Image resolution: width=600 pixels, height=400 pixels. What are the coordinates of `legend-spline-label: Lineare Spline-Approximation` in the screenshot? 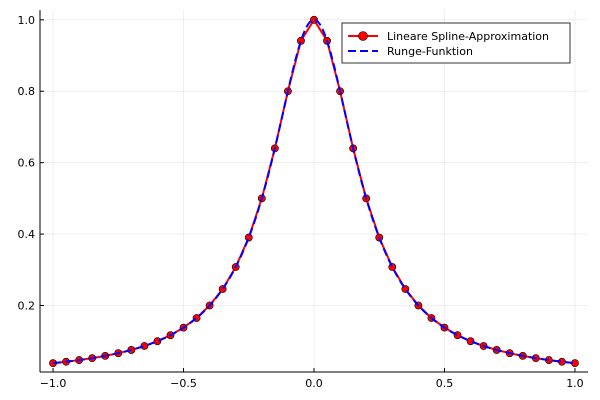 It's located at (468, 36).